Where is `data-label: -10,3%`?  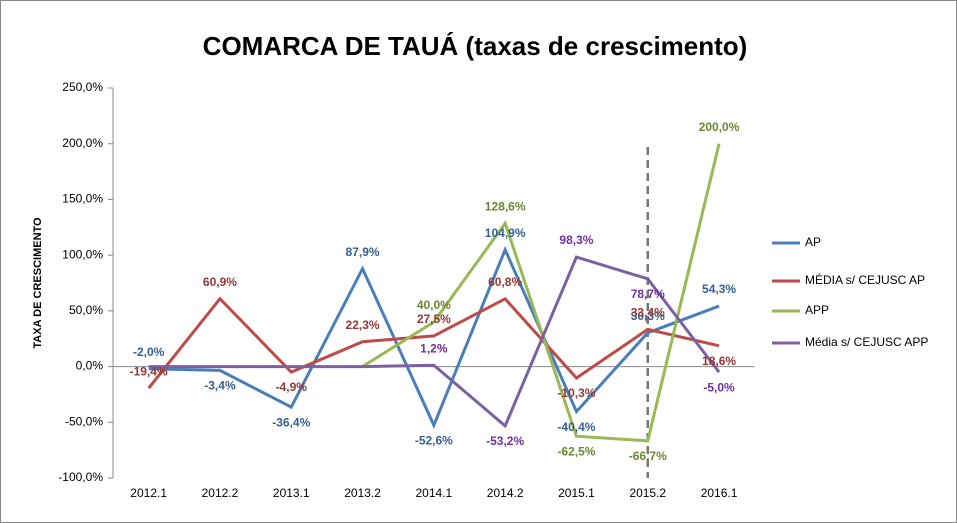 data-label: -10,3% is located at coordinates (576, 393).